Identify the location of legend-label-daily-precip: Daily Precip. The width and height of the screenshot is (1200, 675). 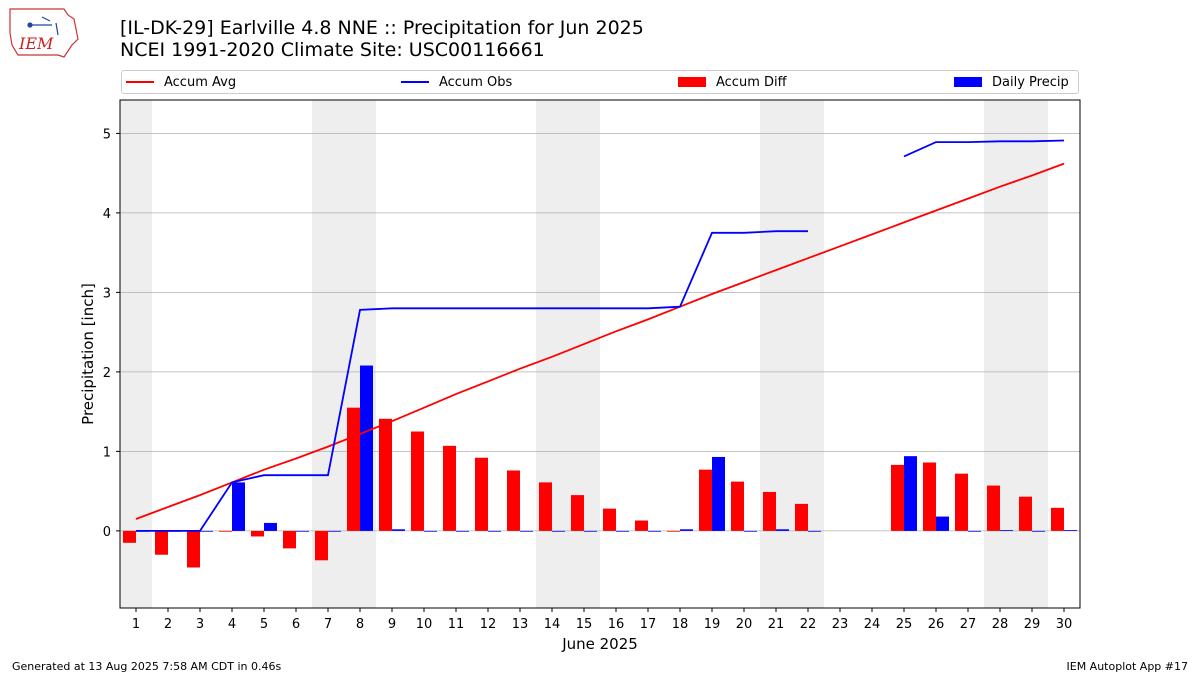
(1030, 82).